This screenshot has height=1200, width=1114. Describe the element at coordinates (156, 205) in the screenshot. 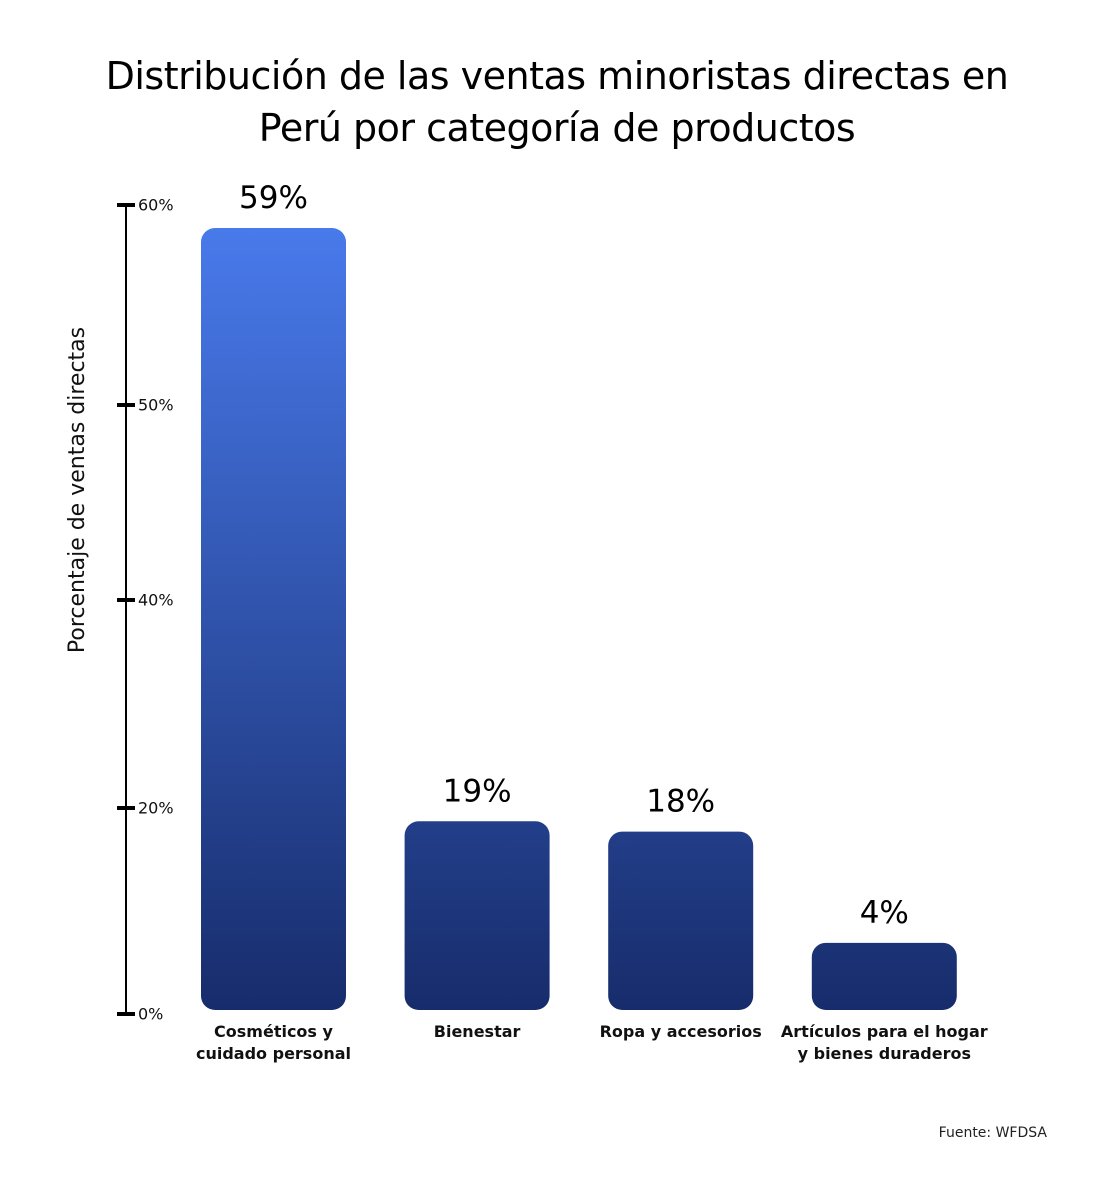

I see `y-tick-label: 60%` at that location.